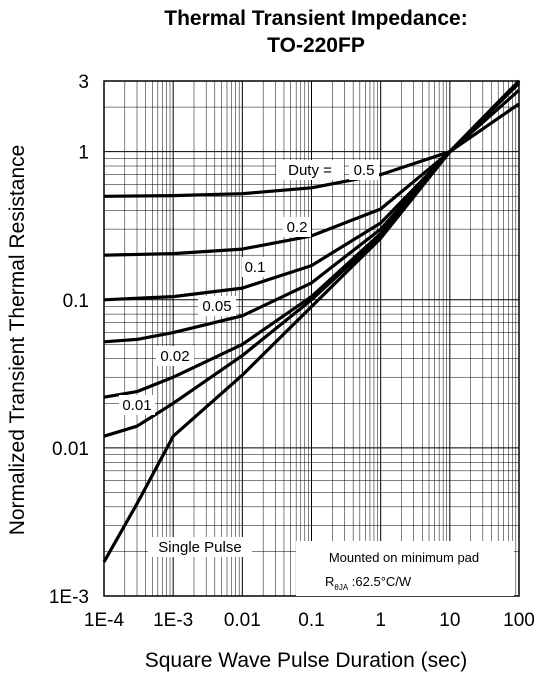 Image resolution: width=545 pixels, height=685 pixels. Describe the element at coordinates (83, 82) in the screenshot. I see `y-tick-label: 3` at that location.